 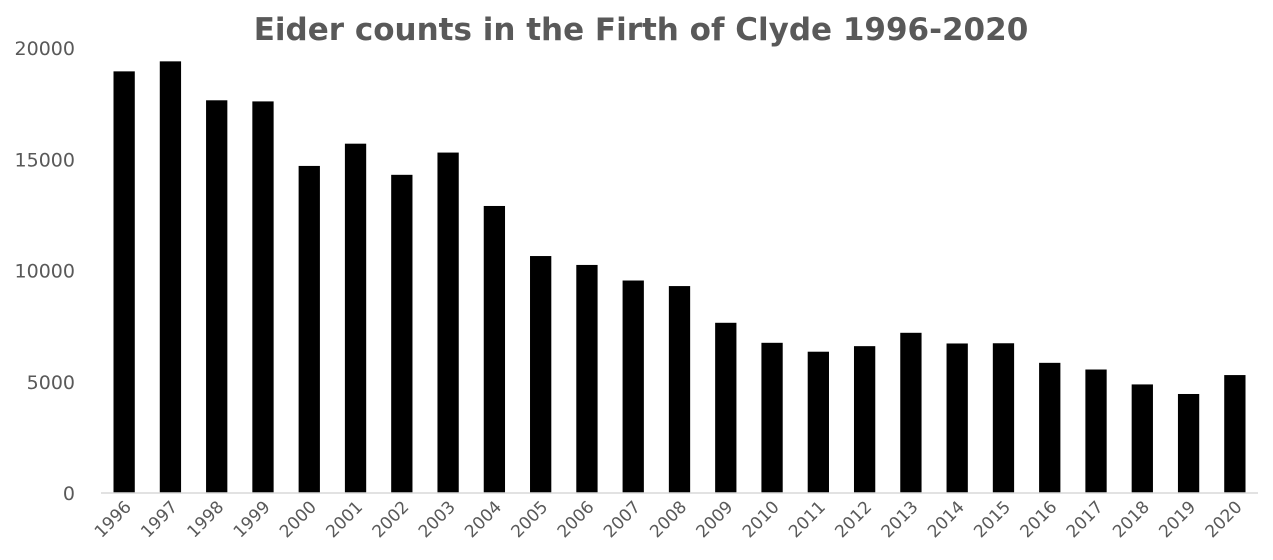 I want to click on bar-2010, so click(x=772, y=417).